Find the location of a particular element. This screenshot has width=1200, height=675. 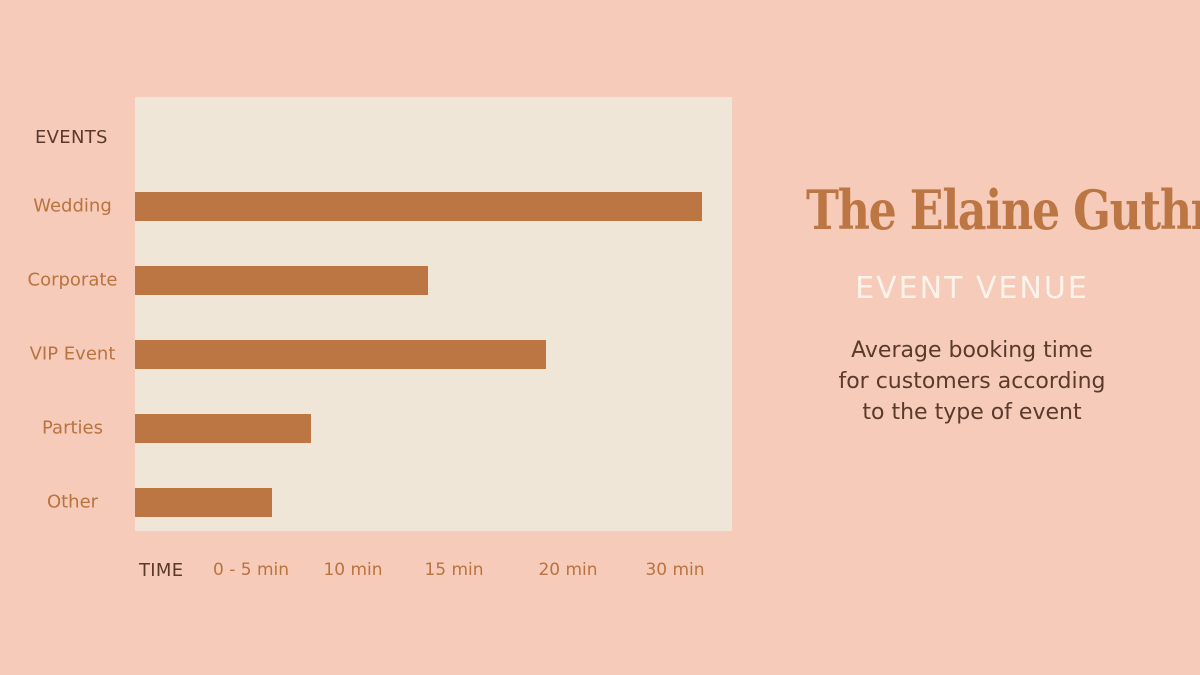

bar-corporate is located at coordinates (282, 280).